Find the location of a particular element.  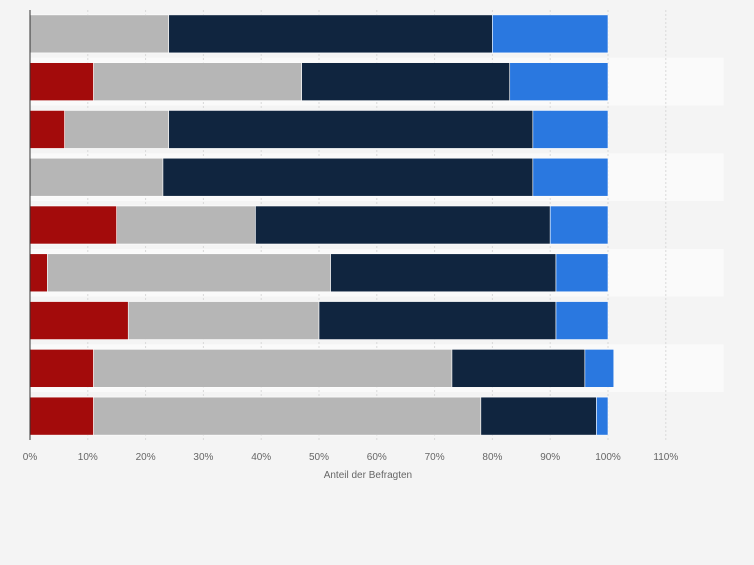

x-tick-label: 0% is located at coordinates (30, 457).